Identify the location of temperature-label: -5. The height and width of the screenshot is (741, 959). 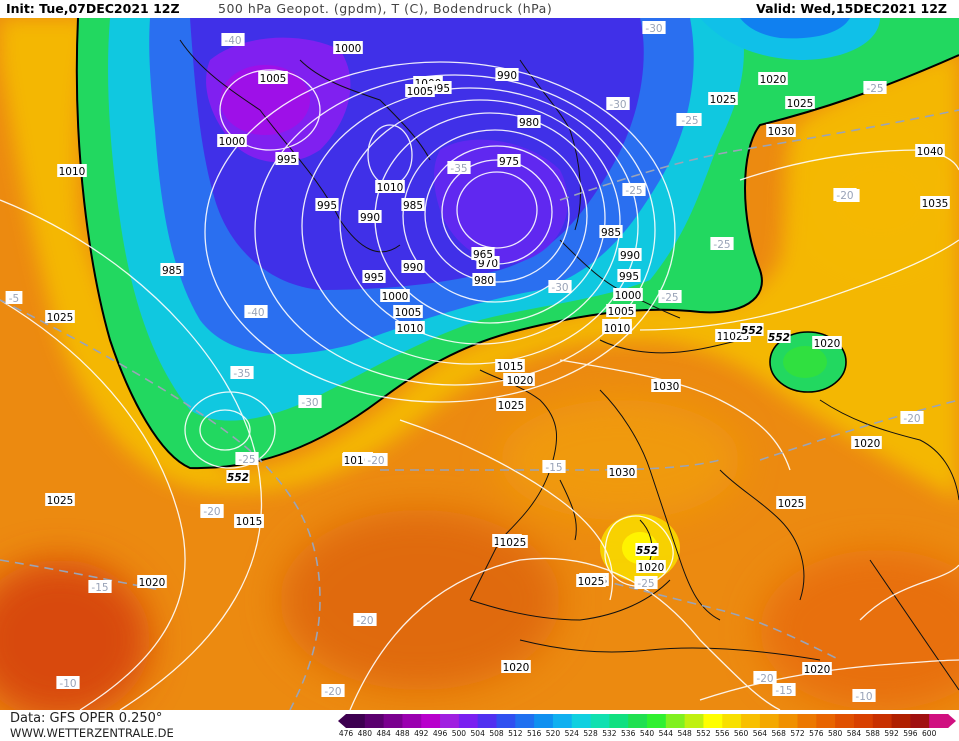
(14, 299).